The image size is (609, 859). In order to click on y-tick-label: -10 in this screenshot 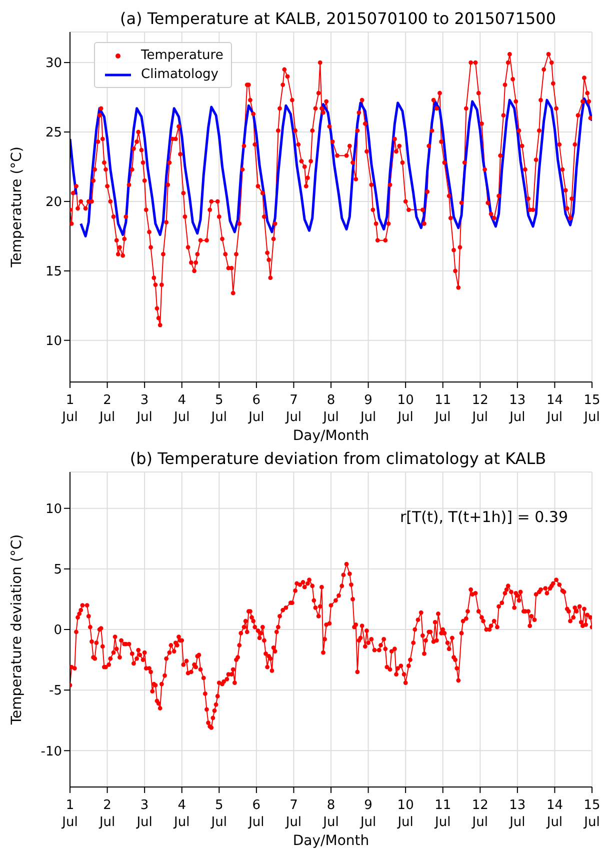, I will do `click(51, 752)`.